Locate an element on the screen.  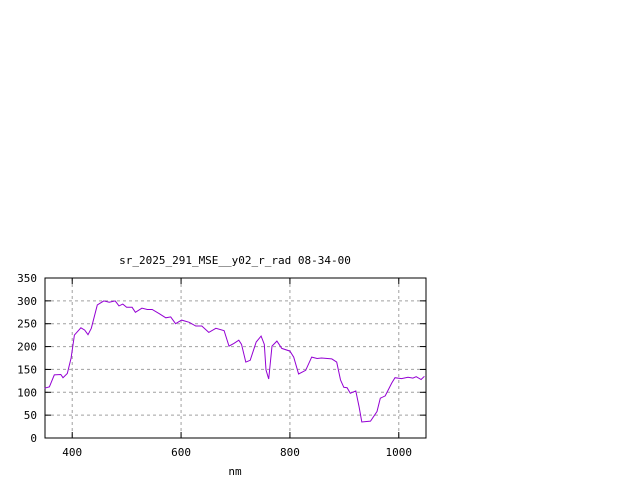
y-tick-label: 50 is located at coordinates (30, 415).